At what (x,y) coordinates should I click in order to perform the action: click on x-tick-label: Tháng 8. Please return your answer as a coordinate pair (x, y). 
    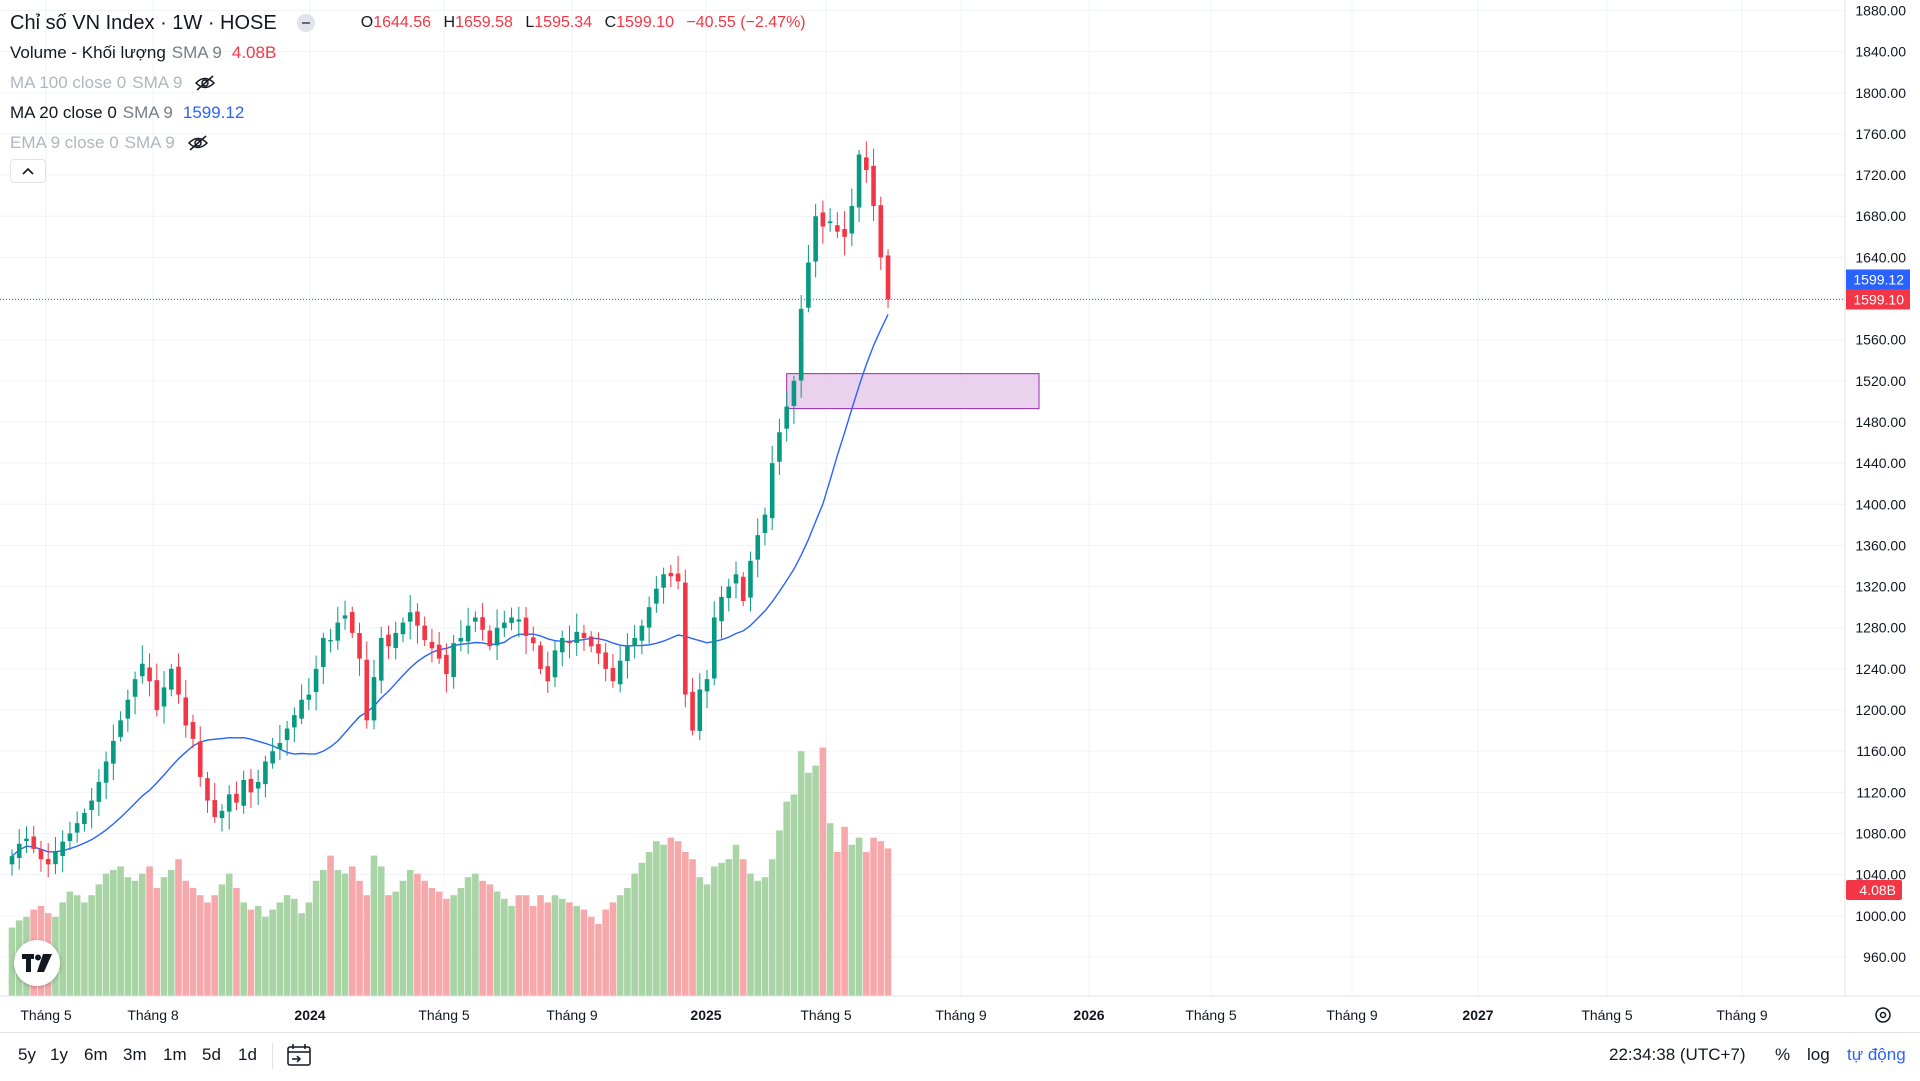
    Looking at the image, I should click on (153, 1015).